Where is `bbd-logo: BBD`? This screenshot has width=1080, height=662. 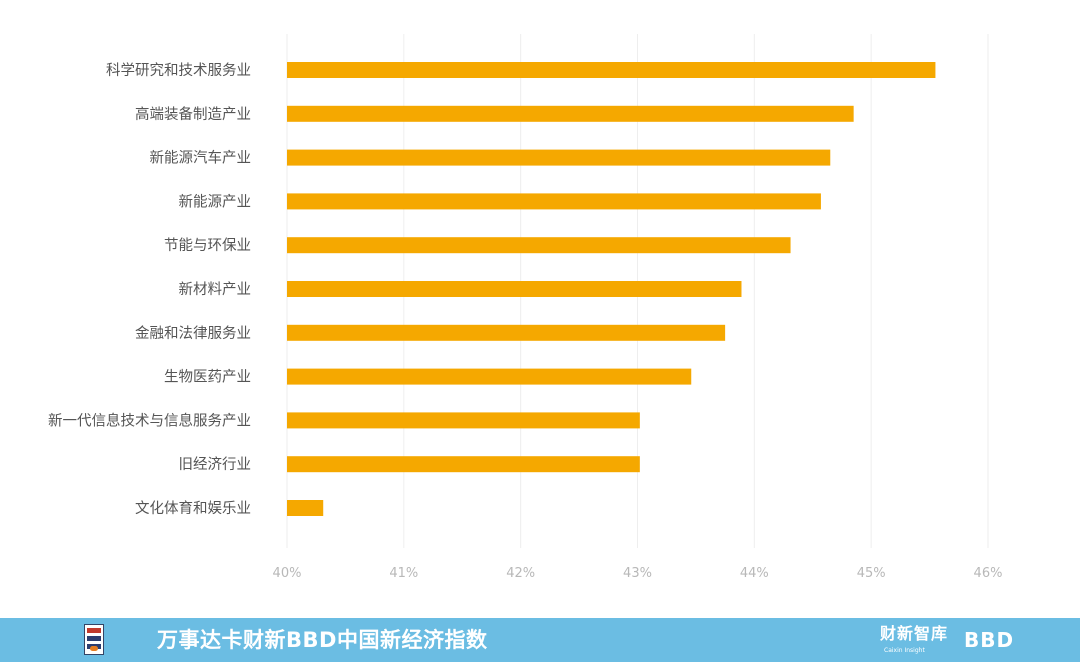
bbd-logo: BBD is located at coordinates (989, 640).